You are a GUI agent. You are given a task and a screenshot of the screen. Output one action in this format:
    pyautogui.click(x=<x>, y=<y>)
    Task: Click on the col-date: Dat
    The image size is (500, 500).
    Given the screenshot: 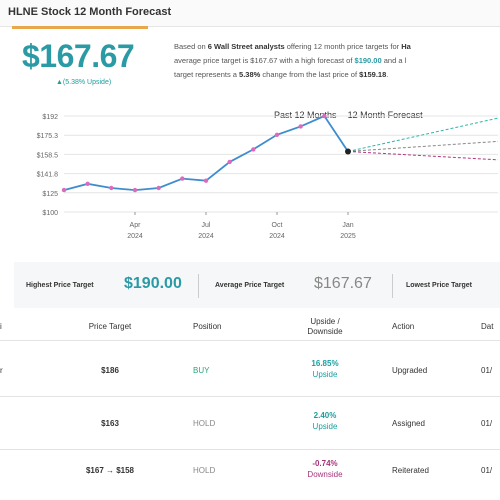 What is the action you would take?
    pyautogui.click(x=487, y=326)
    